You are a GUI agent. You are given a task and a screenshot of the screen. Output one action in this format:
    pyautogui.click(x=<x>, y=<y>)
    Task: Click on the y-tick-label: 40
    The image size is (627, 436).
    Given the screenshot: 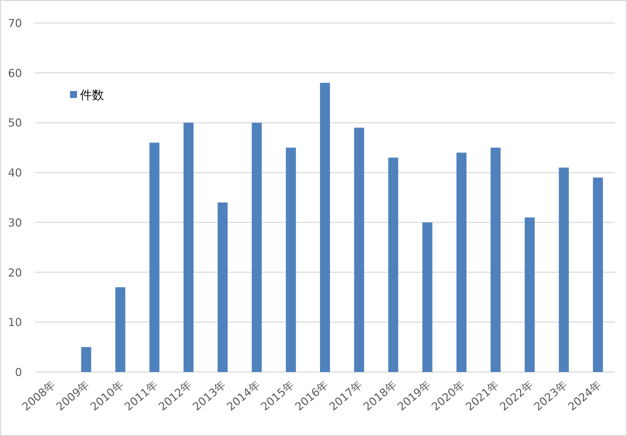 What is the action you would take?
    pyautogui.click(x=15, y=173)
    